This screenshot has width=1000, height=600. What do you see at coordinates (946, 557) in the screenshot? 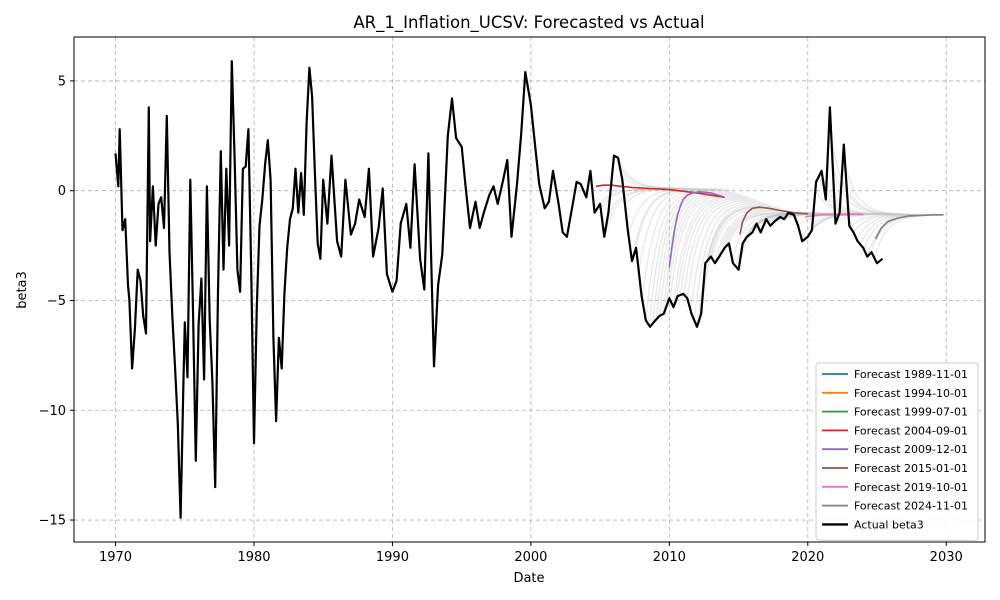
I see `x-tick-label: 2030` at bounding box center [946, 557].